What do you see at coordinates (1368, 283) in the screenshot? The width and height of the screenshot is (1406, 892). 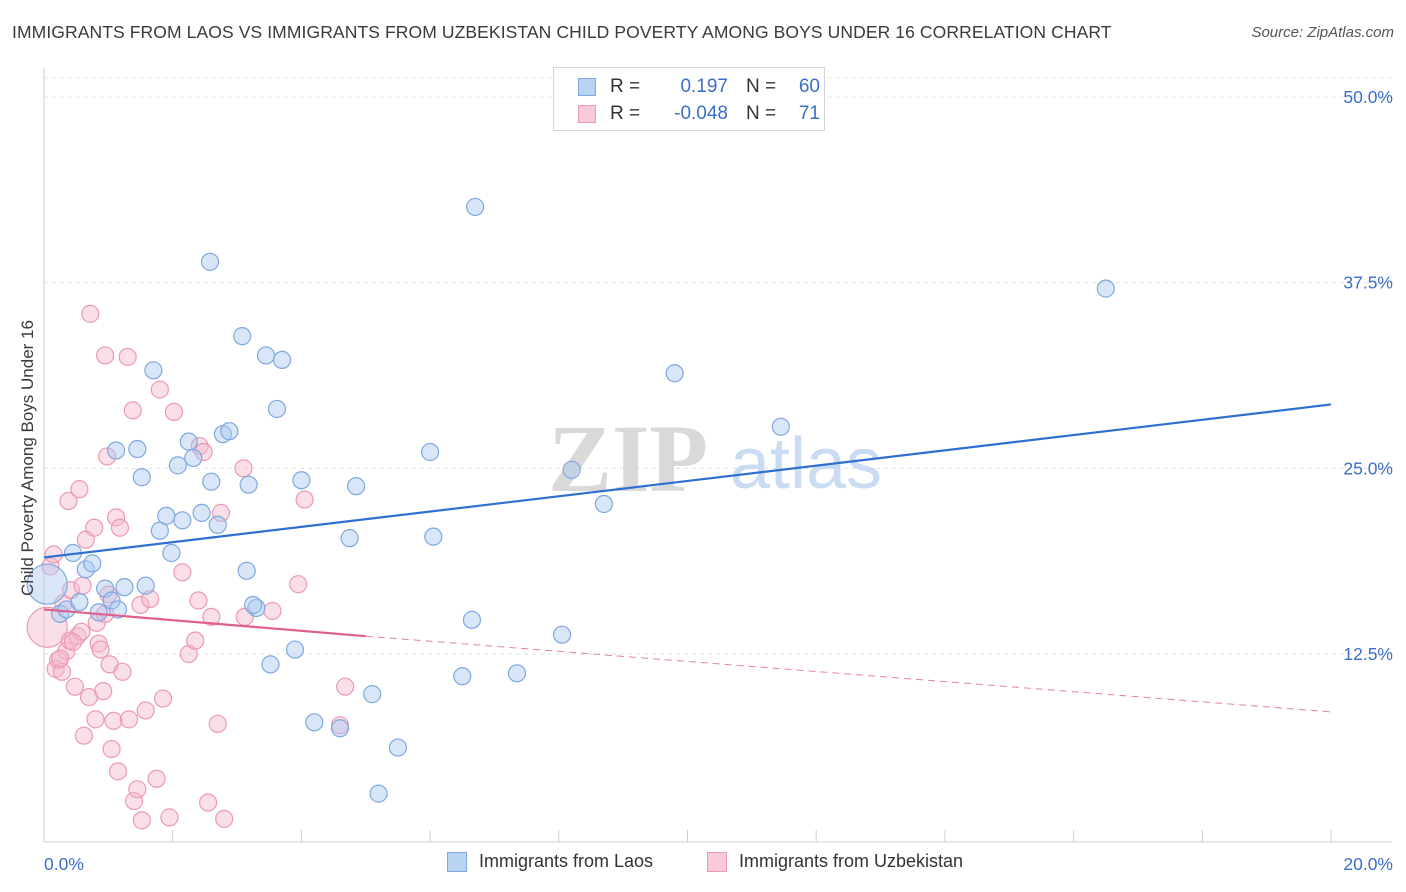 I see `y-tick-label: 37.5%` at bounding box center [1368, 283].